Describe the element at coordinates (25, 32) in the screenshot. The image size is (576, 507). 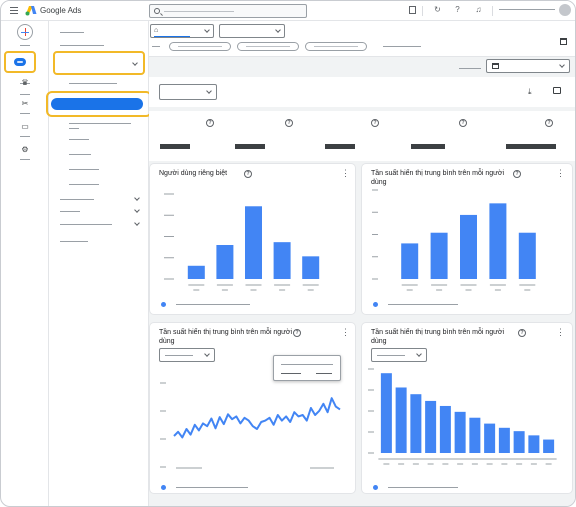
I see `create-button` at that location.